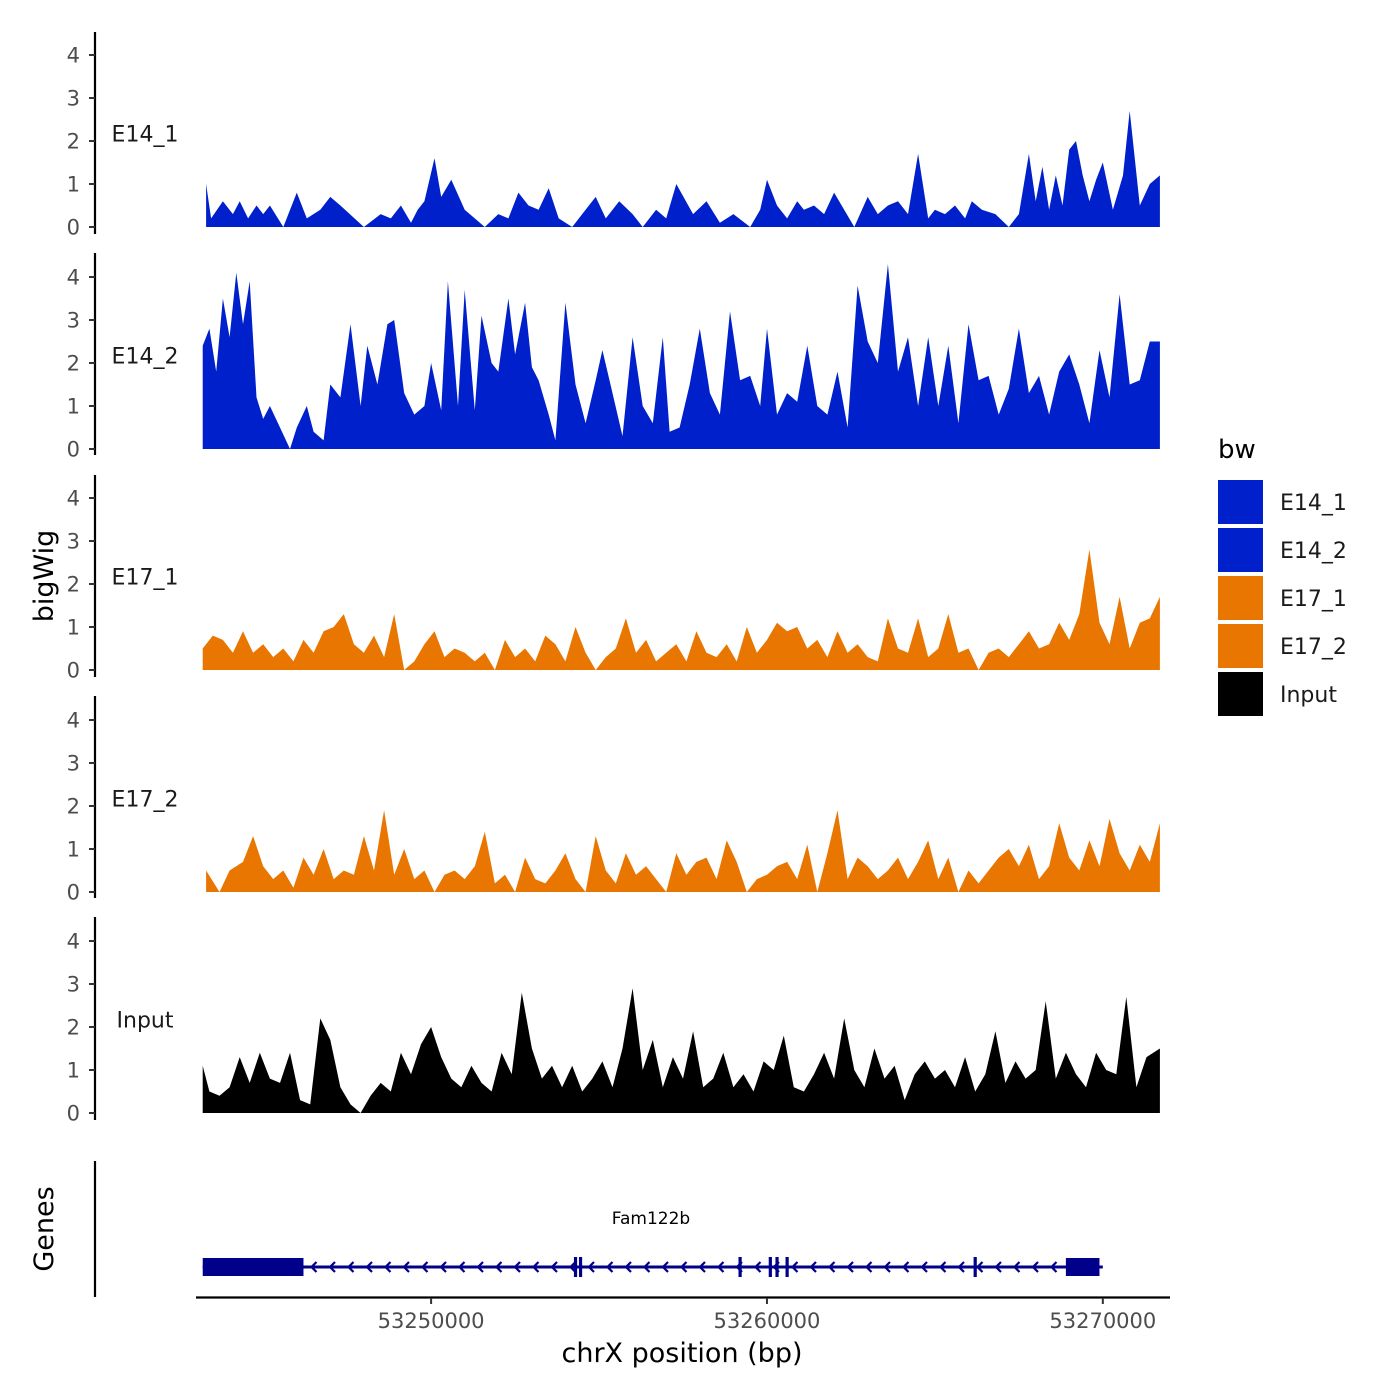 This screenshot has width=1400, height=1400. I want to click on legend-entry: E14_2, so click(1282, 550).